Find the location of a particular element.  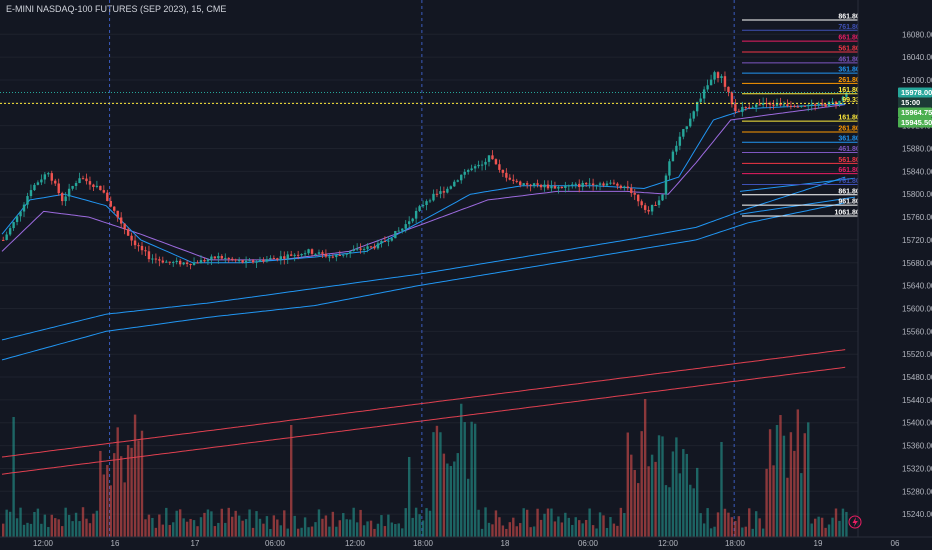

time-tick-label: 17 is located at coordinates (195, 543).